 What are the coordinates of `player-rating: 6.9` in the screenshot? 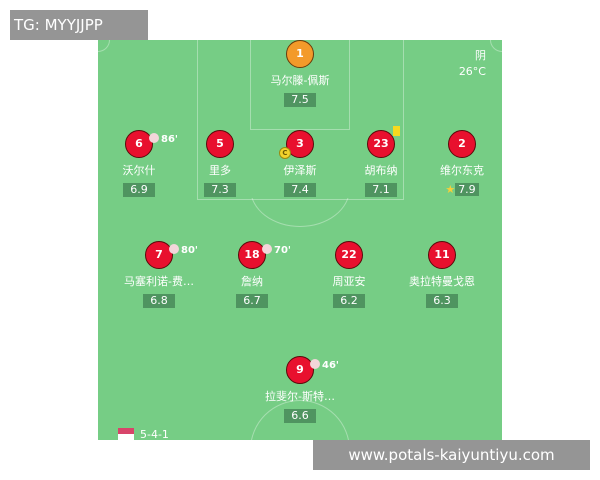 It's located at (139, 190).